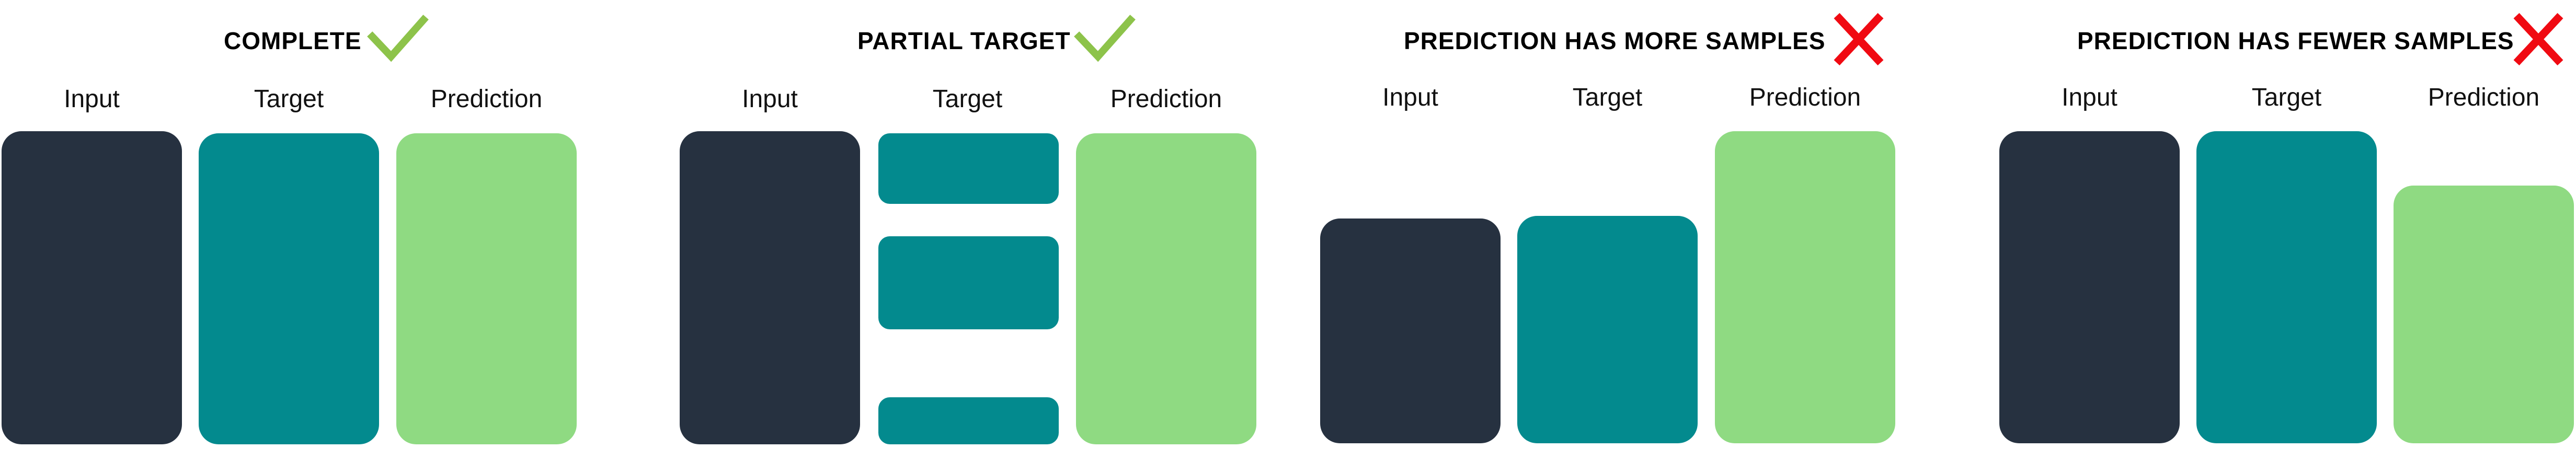 This screenshot has width=2576, height=460. I want to click on panel-title: PARTIAL TARGET, so click(964, 40).